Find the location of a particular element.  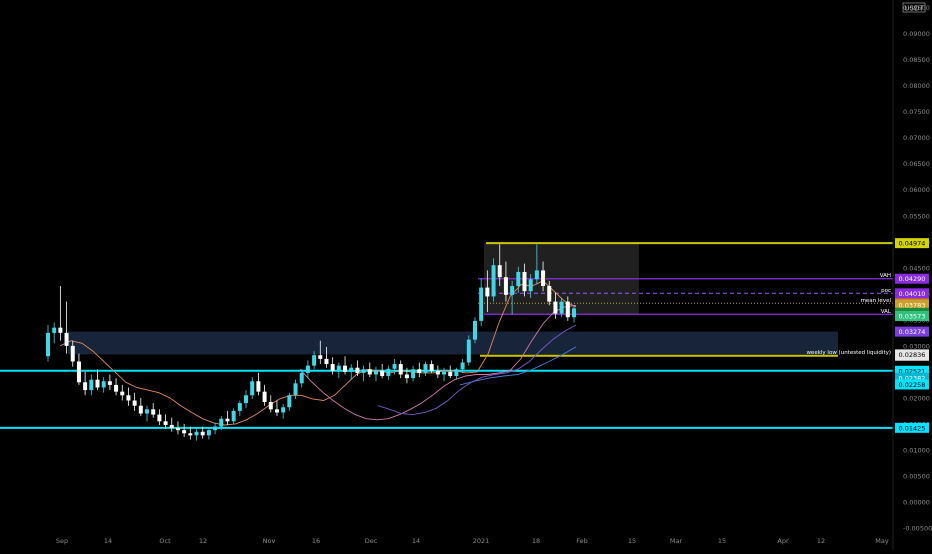

moving-averages-layer is located at coordinates (318, 353).